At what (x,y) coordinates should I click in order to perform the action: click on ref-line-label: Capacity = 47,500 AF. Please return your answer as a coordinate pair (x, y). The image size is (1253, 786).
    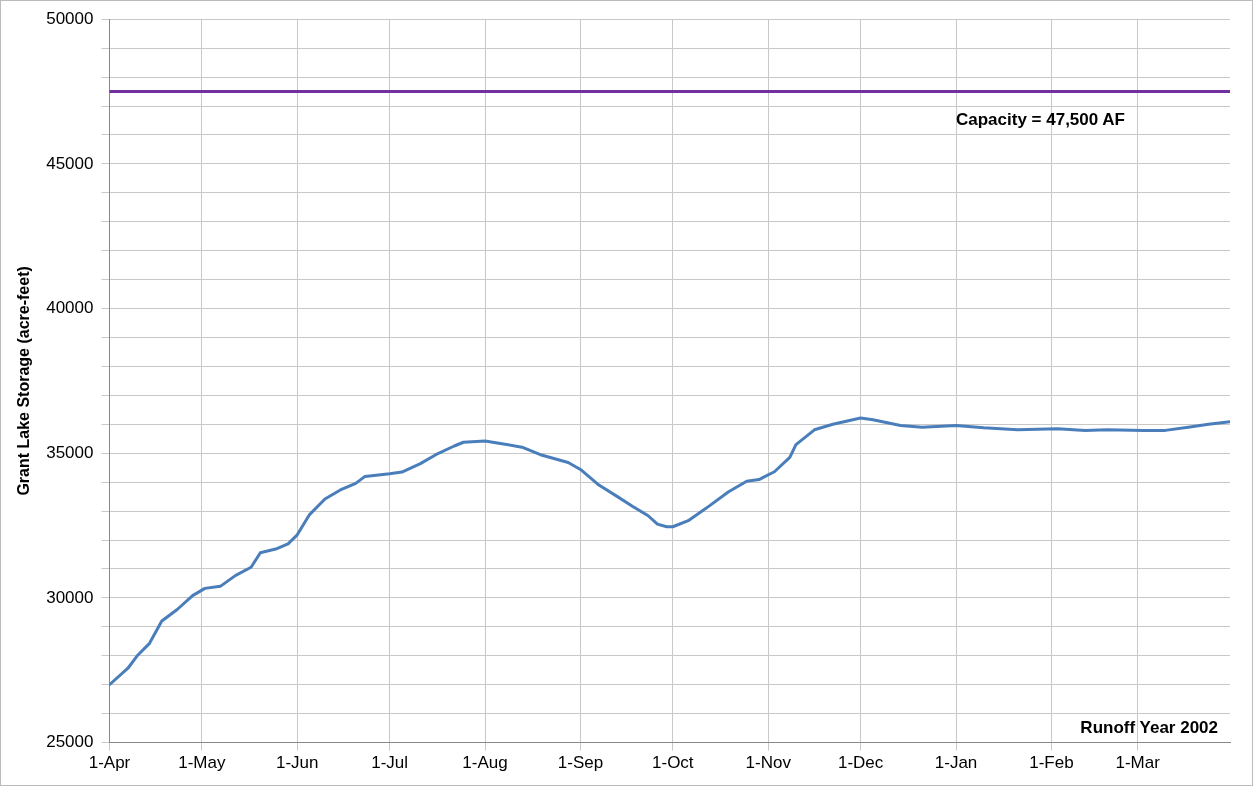
    Looking at the image, I should click on (1040, 120).